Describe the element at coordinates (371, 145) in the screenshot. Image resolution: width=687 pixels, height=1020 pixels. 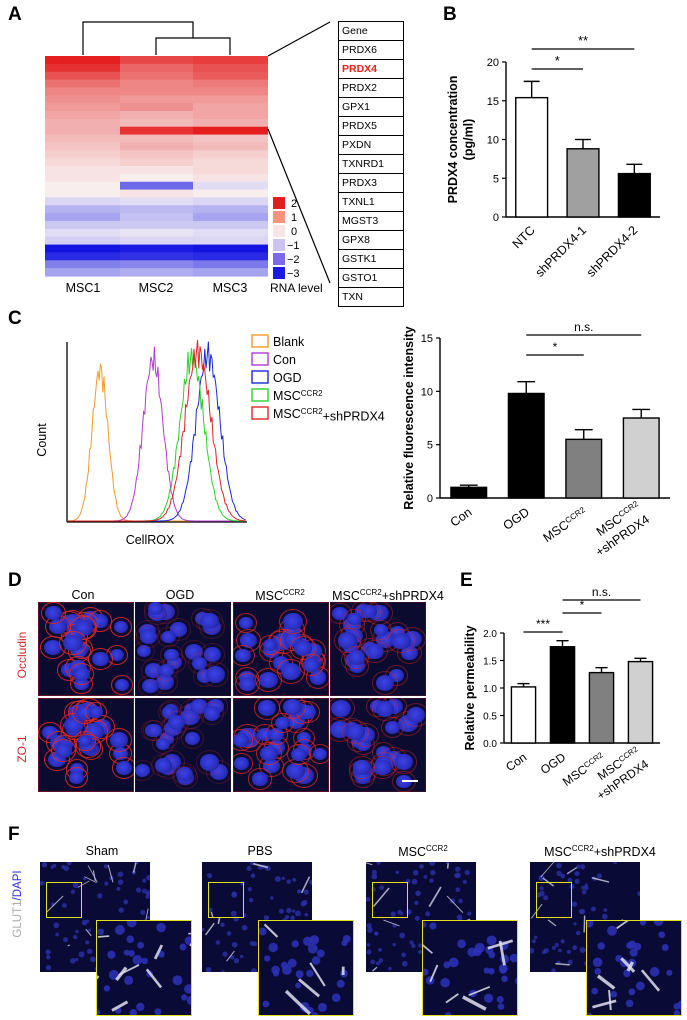
I see `gene-row: PXDN` at that location.